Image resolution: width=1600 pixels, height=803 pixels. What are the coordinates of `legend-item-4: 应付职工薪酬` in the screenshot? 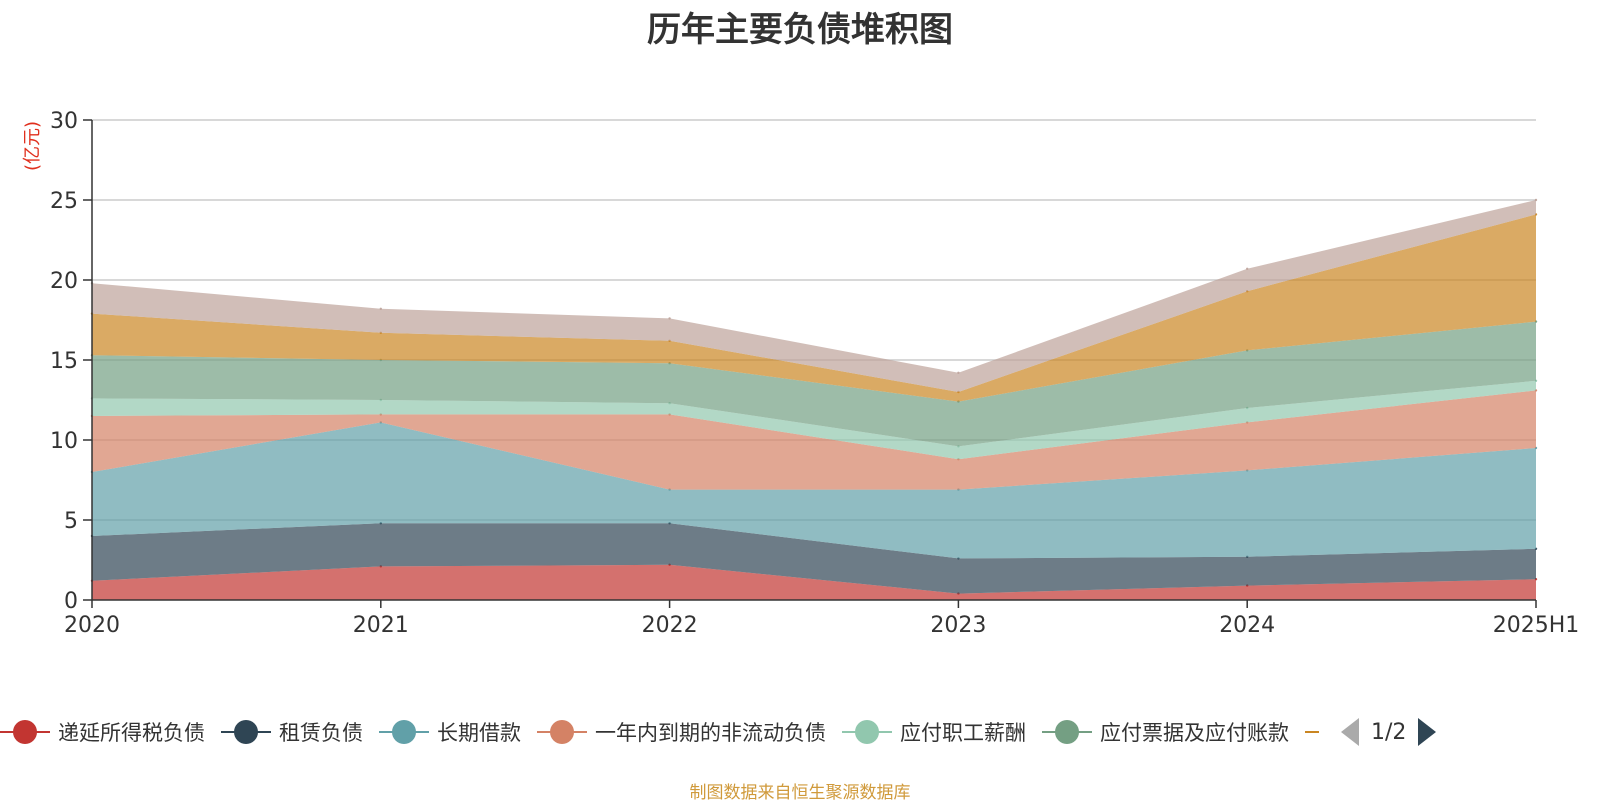 It's located at (934, 732).